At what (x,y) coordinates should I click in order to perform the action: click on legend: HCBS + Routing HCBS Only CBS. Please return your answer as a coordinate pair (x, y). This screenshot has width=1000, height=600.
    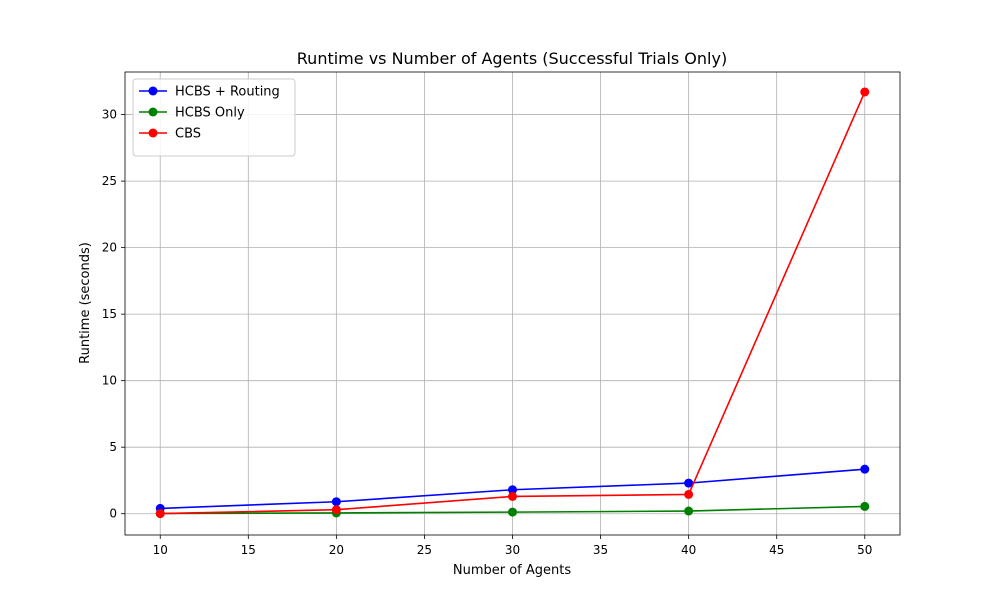
    Looking at the image, I should click on (214, 117).